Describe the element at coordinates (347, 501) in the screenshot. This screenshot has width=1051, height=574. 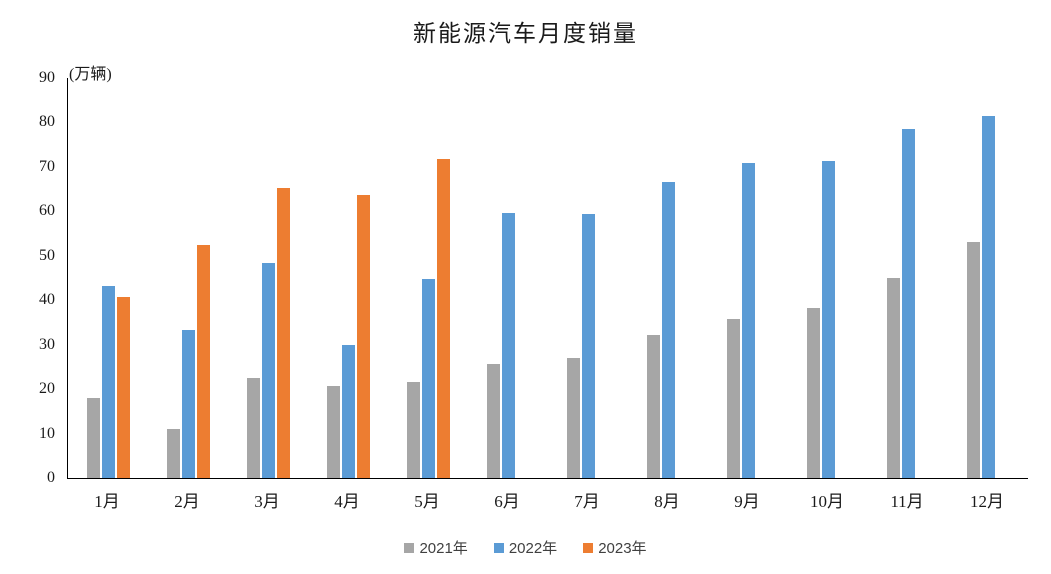
I see `x-axis-label: 4月` at that location.